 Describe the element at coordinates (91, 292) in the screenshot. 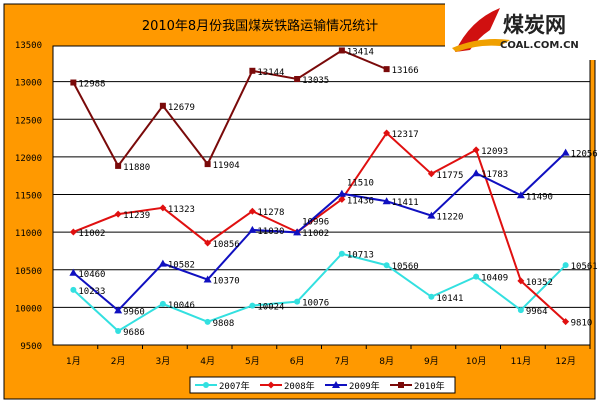

I see `data-label: 10233` at that location.